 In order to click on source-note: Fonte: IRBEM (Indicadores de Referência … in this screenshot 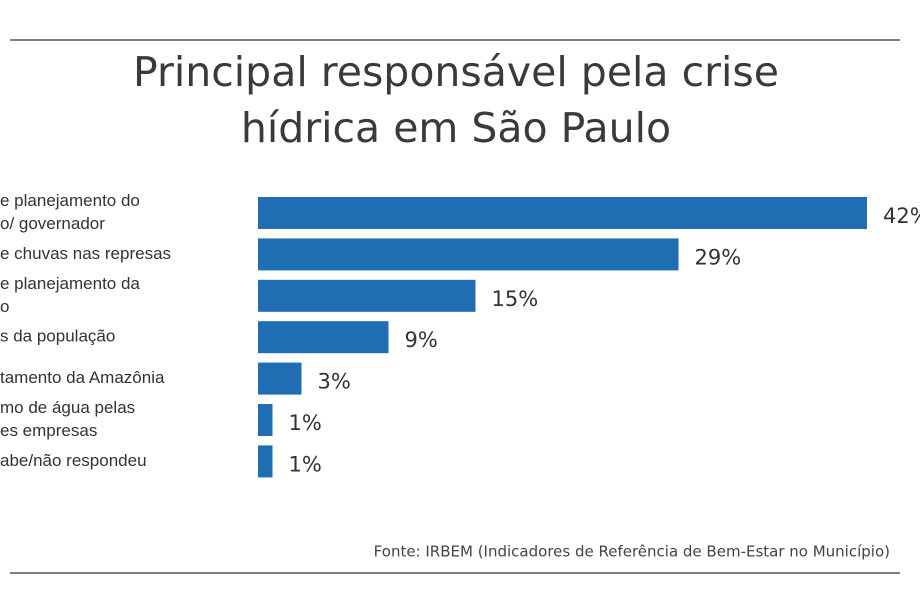, I will do `click(632, 552)`.